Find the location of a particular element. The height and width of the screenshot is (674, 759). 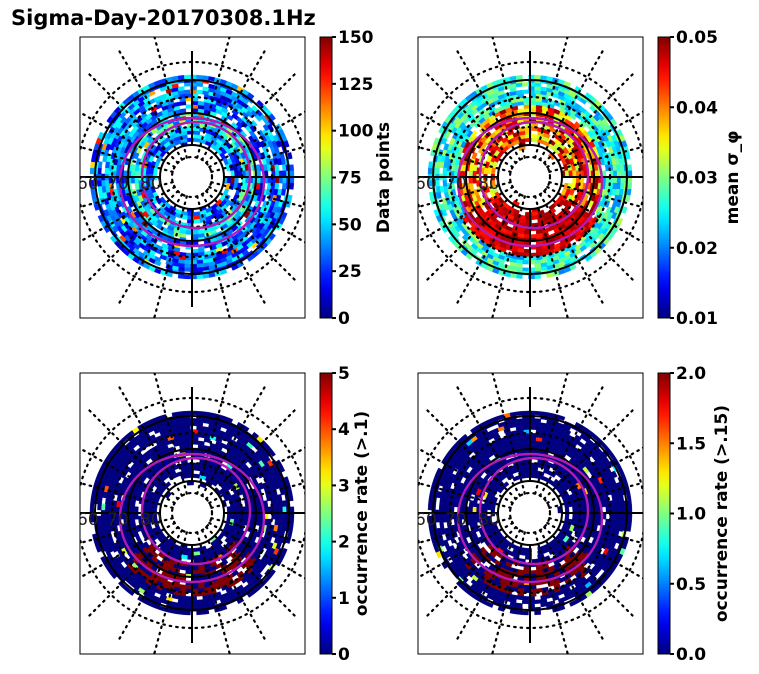

colorbar-tick-label: 0.05 is located at coordinates (697, 38).